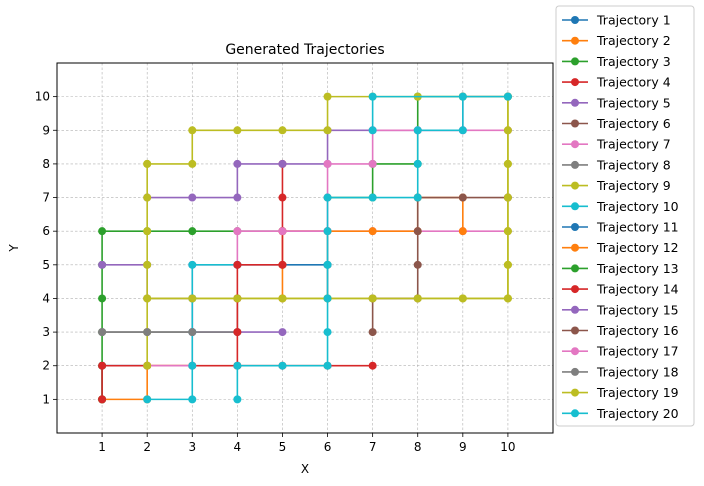  What do you see at coordinates (637, 289) in the screenshot?
I see `legend-label: Trajectory 14` at bounding box center [637, 289].